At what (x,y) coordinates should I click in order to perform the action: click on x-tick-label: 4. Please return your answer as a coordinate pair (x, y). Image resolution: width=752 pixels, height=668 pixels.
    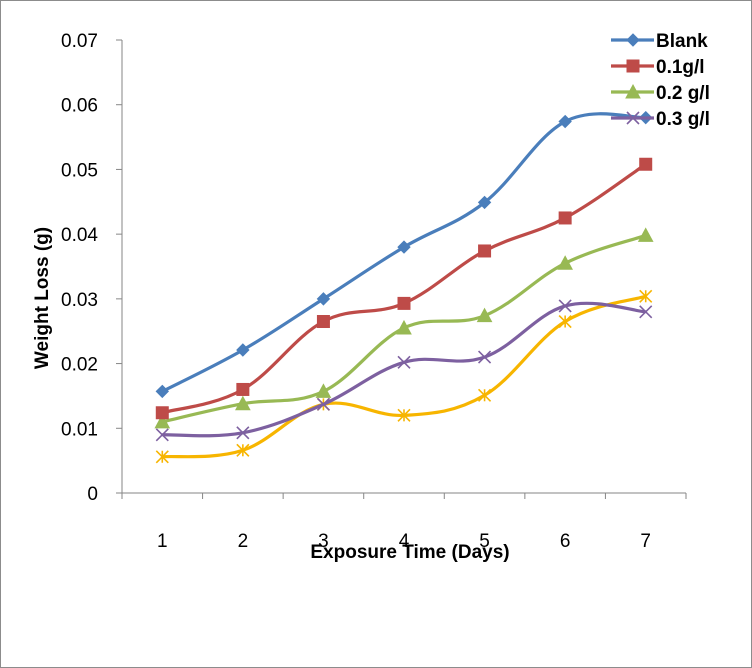
    Looking at the image, I should click on (404, 541).